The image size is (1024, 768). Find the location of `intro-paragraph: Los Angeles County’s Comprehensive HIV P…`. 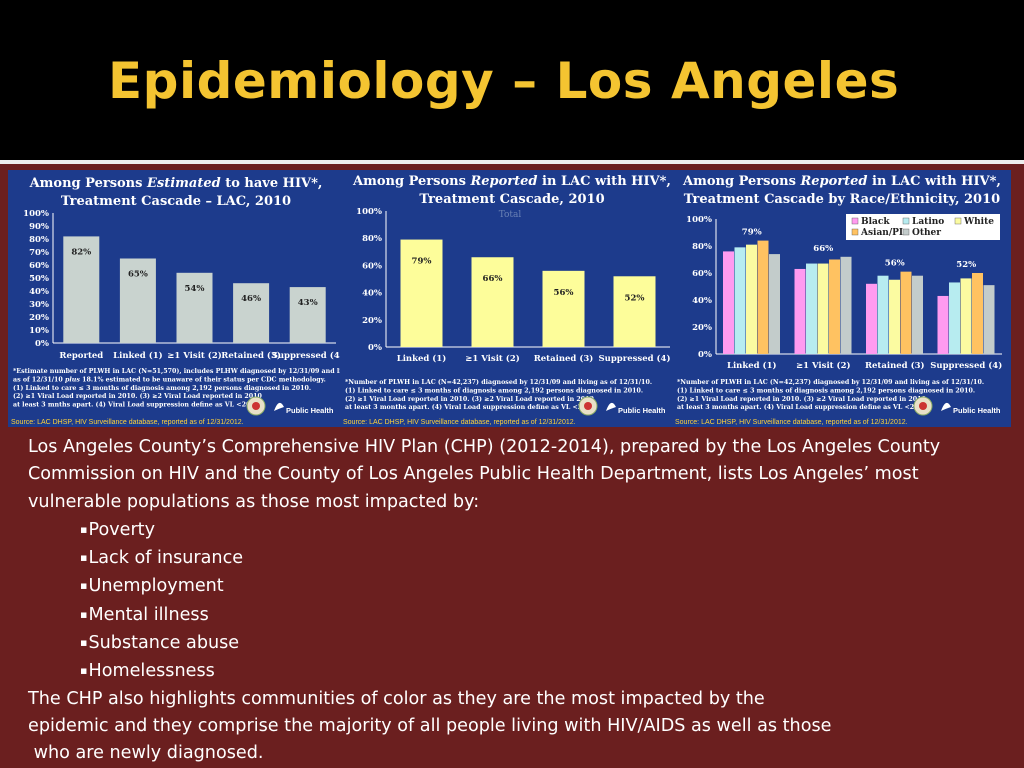

intro-paragraph: Los Angeles County’s Comprehensive HIV P… is located at coordinates (515, 475).